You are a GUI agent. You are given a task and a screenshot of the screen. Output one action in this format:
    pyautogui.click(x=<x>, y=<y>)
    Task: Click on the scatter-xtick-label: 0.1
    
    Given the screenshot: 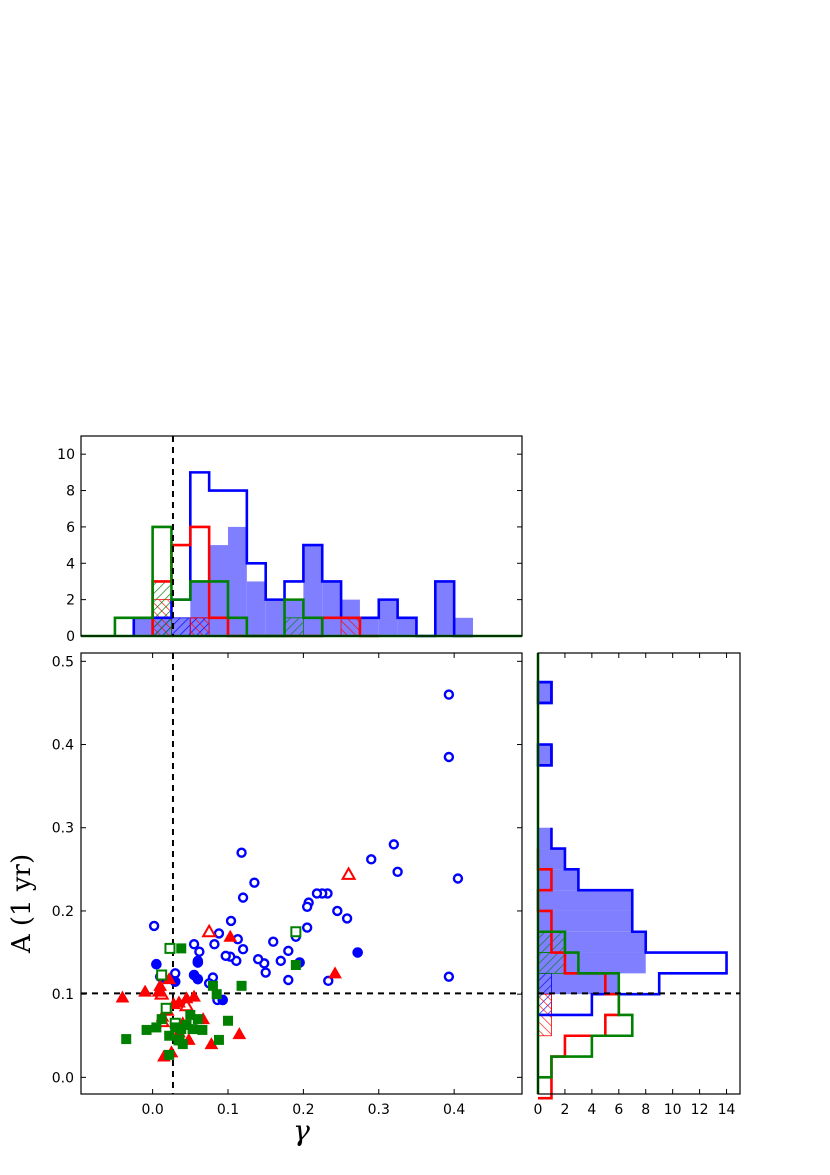 What is the action you would take?
    pyautogui.click(x=228, y=1110)
    